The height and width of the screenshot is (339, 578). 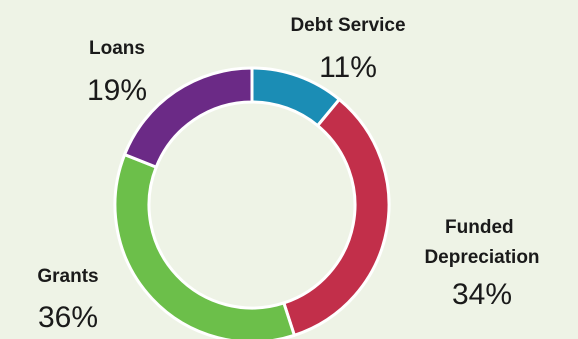 I want to click on slice-loans, so click(x=188, y=117).